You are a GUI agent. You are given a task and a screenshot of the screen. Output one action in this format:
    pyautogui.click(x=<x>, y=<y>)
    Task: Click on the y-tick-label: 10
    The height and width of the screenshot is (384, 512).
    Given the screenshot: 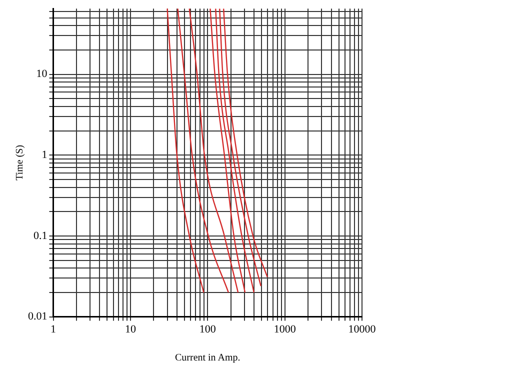 What is the action you would take?
    pyautogui.click(x=42, y=74)
    